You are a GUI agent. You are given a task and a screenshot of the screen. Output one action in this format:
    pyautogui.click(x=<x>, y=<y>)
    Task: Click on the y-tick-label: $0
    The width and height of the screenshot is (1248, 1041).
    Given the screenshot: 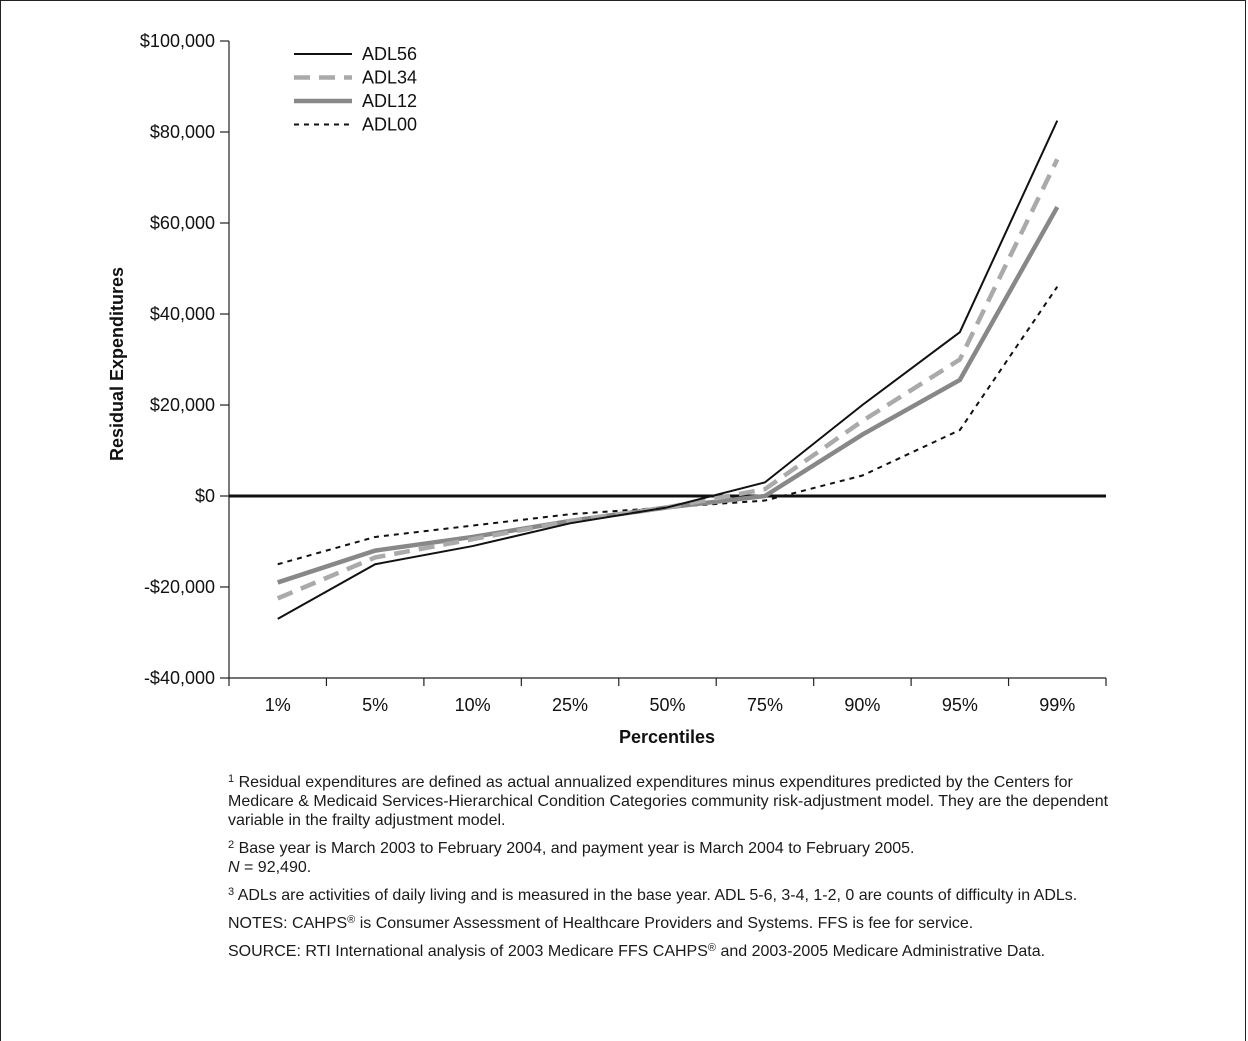 What is the action you would take?
    pyautogui.click(x=205, y=496)
    